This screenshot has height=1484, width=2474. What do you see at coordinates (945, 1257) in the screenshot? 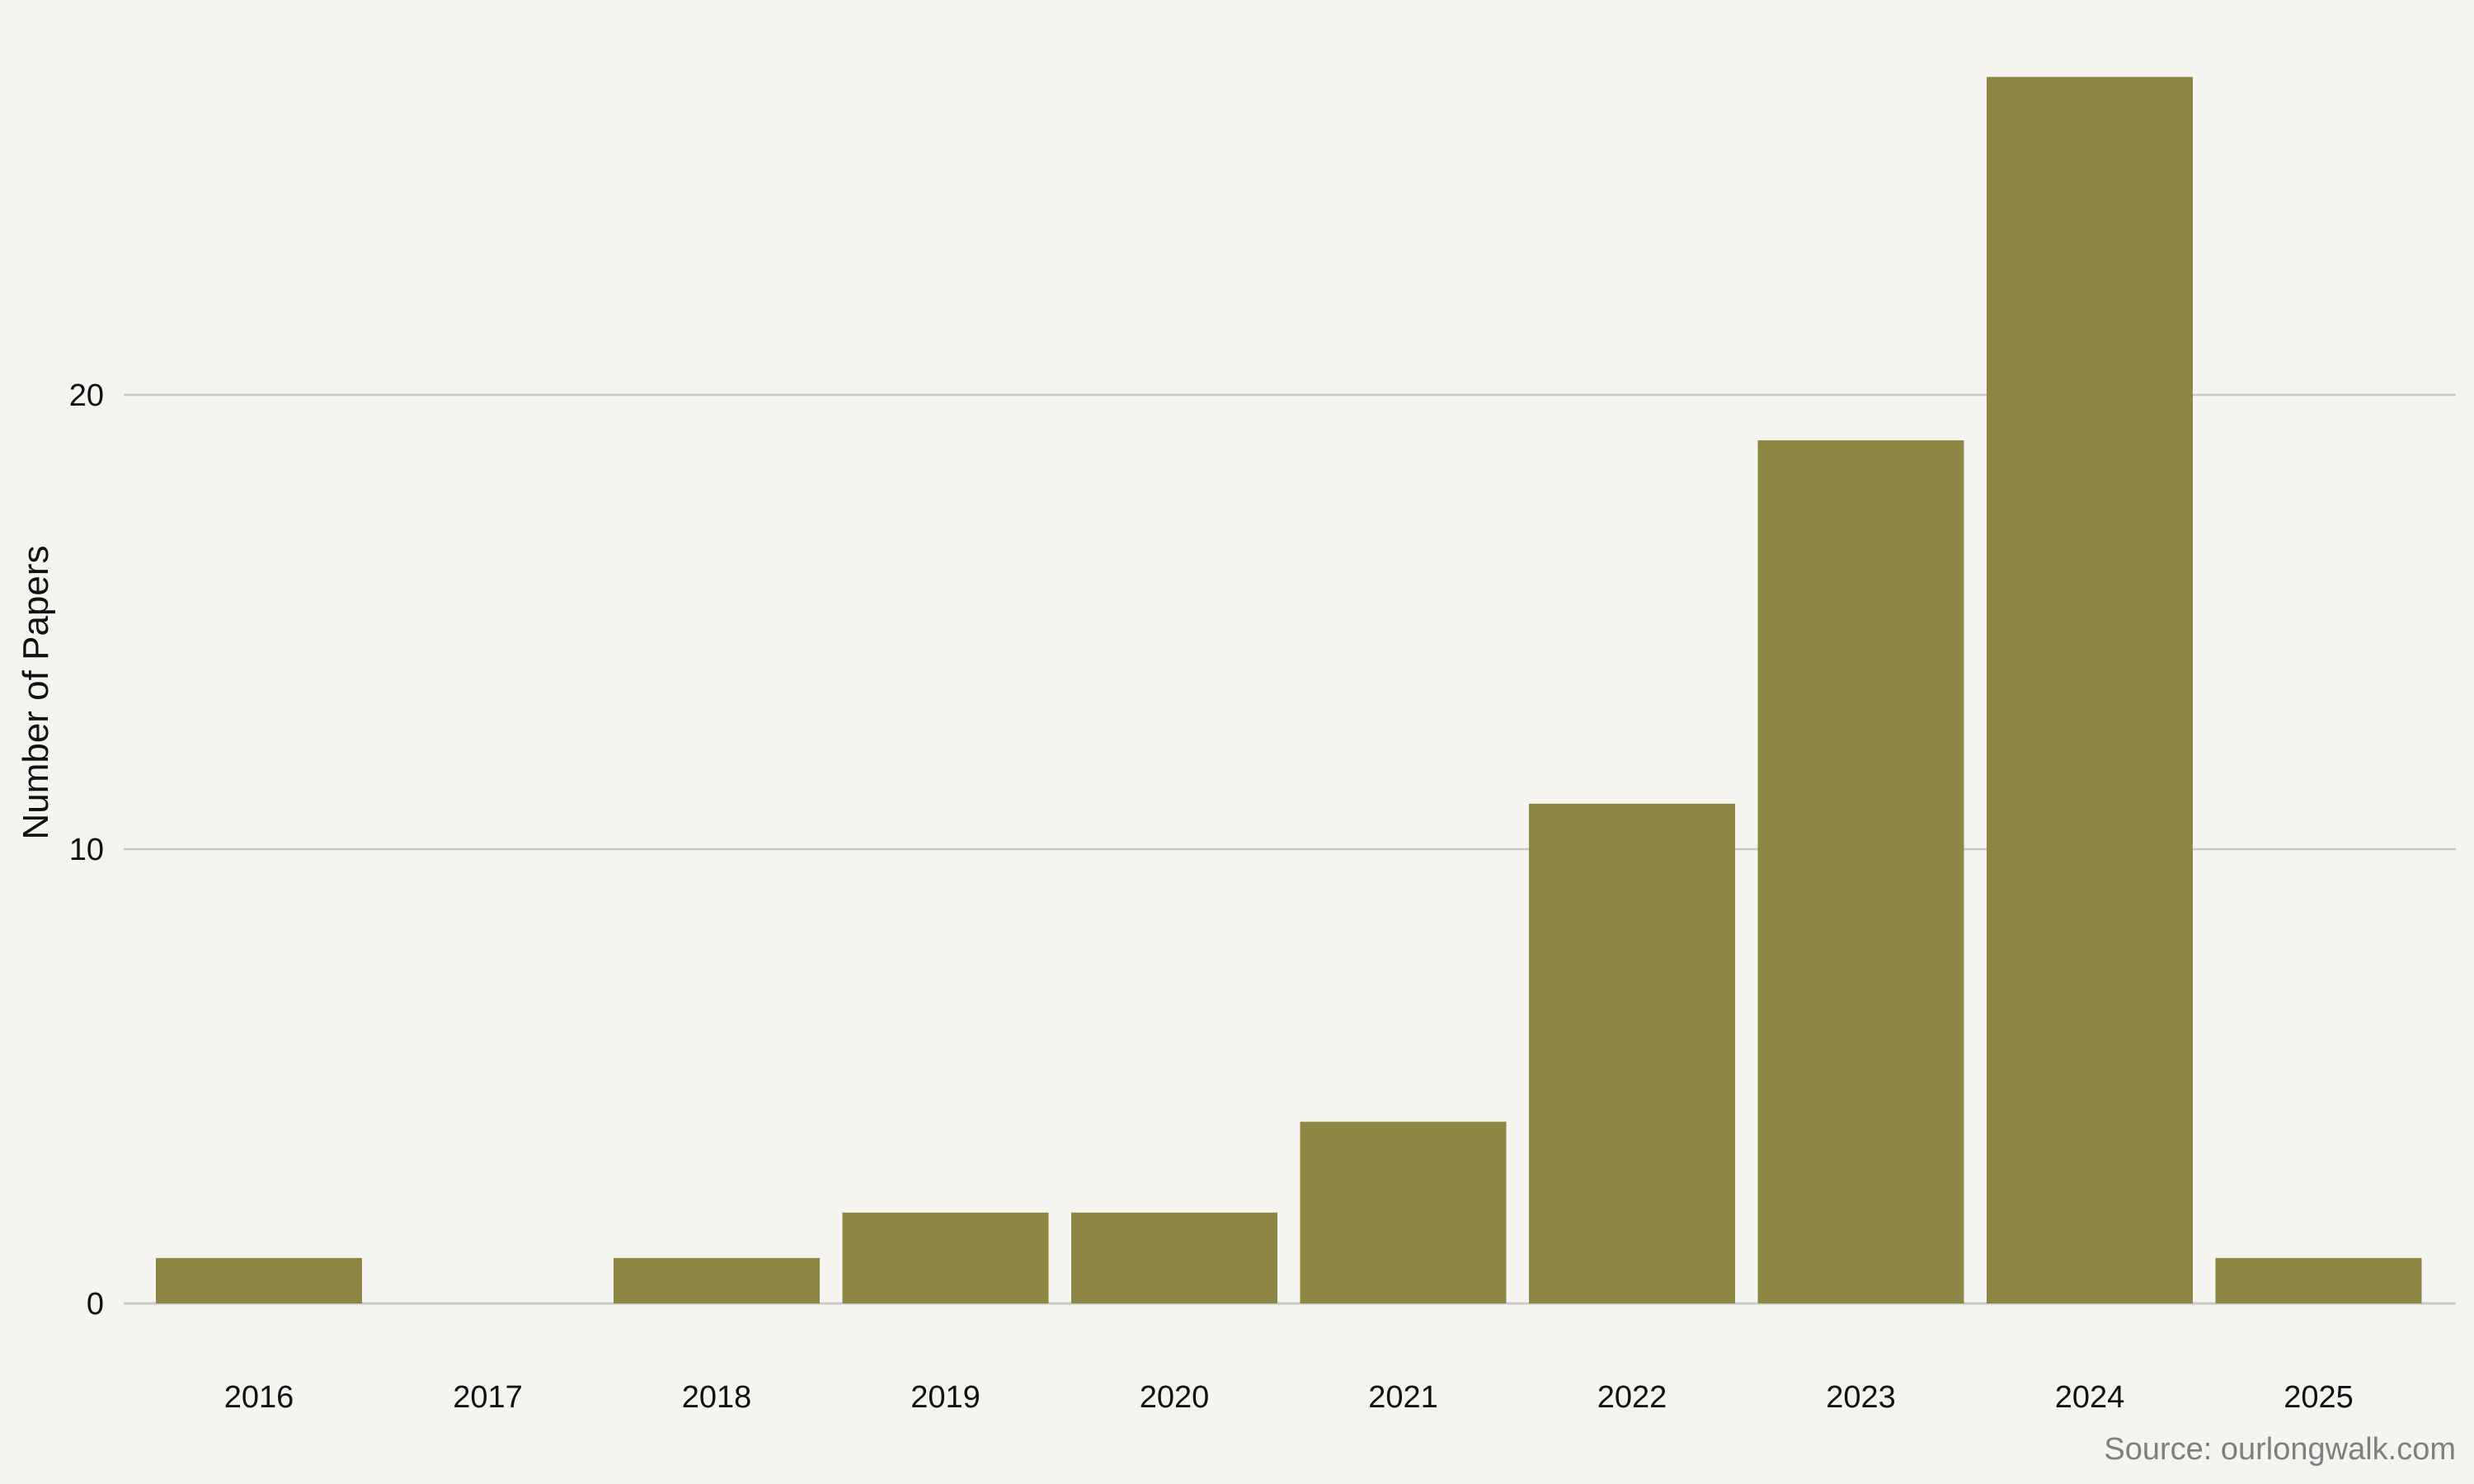
I see `bar-2019` at bounding box center [945, 1257].